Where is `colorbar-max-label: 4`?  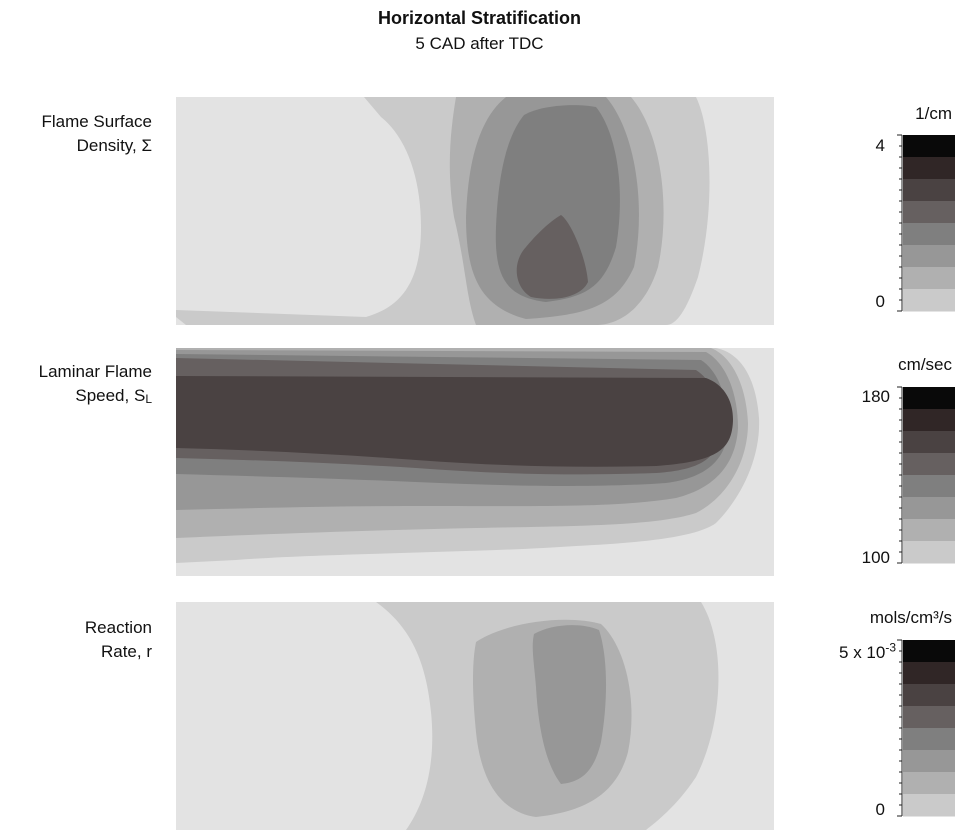 colorbar-max-label: 4 is located at coordinates (880, 145).